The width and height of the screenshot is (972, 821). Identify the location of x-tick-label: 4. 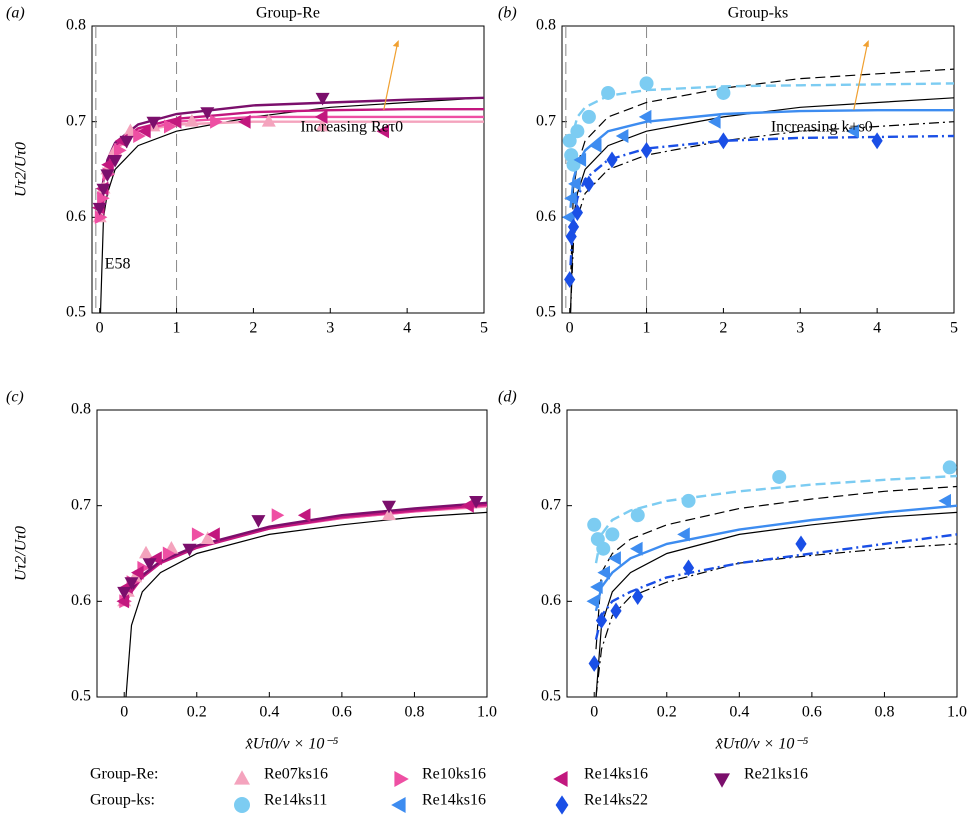
(407, 328).